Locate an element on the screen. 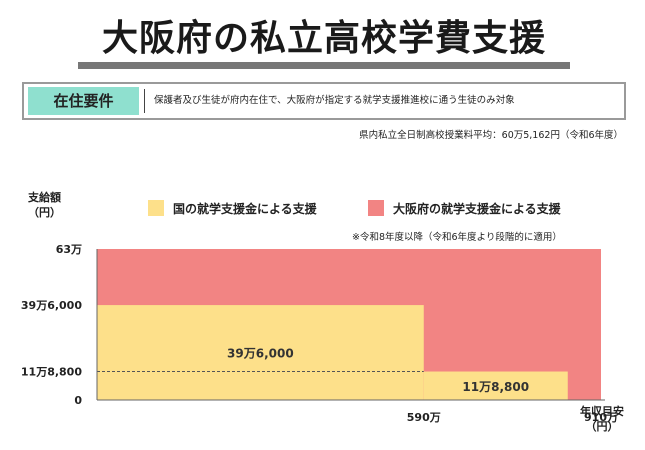  x-axis-label-line-1: 年収目安 is located at coordinates (602, 411).